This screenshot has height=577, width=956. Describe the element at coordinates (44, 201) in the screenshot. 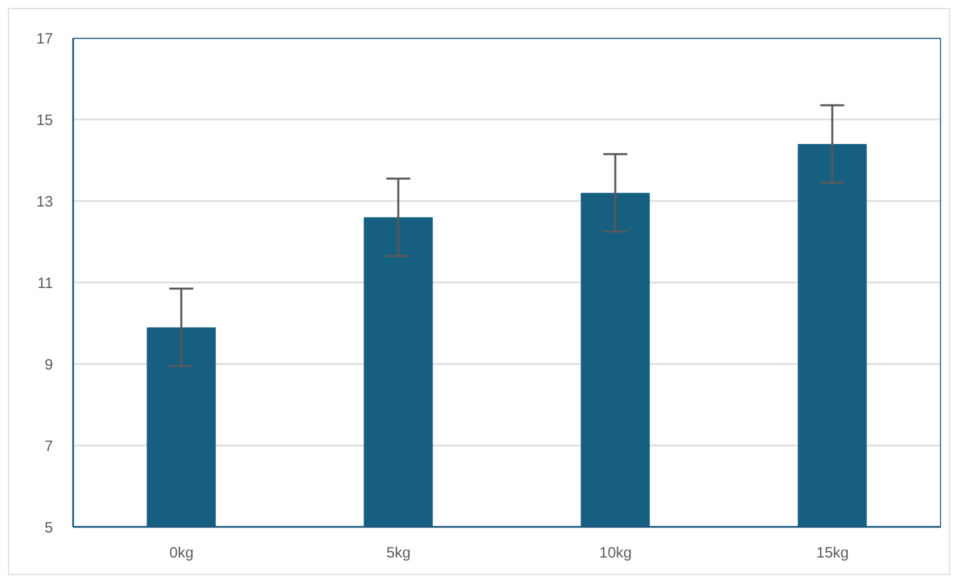

I see `y-tick-label: 13` at that location.